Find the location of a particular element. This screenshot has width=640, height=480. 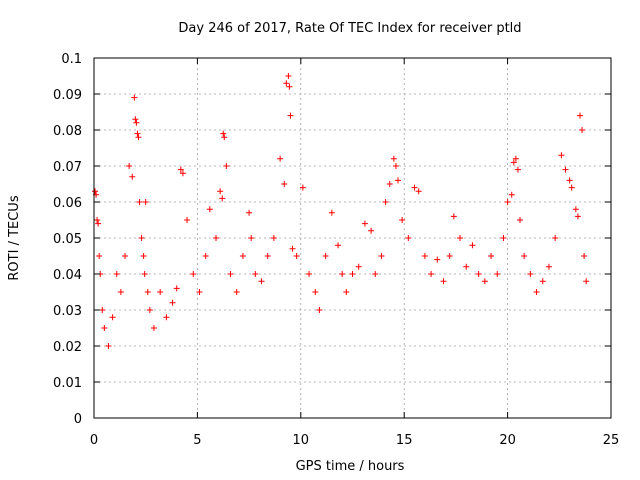

y-axis-title: ROTI / TECUs is located at coordinates (14, 237).